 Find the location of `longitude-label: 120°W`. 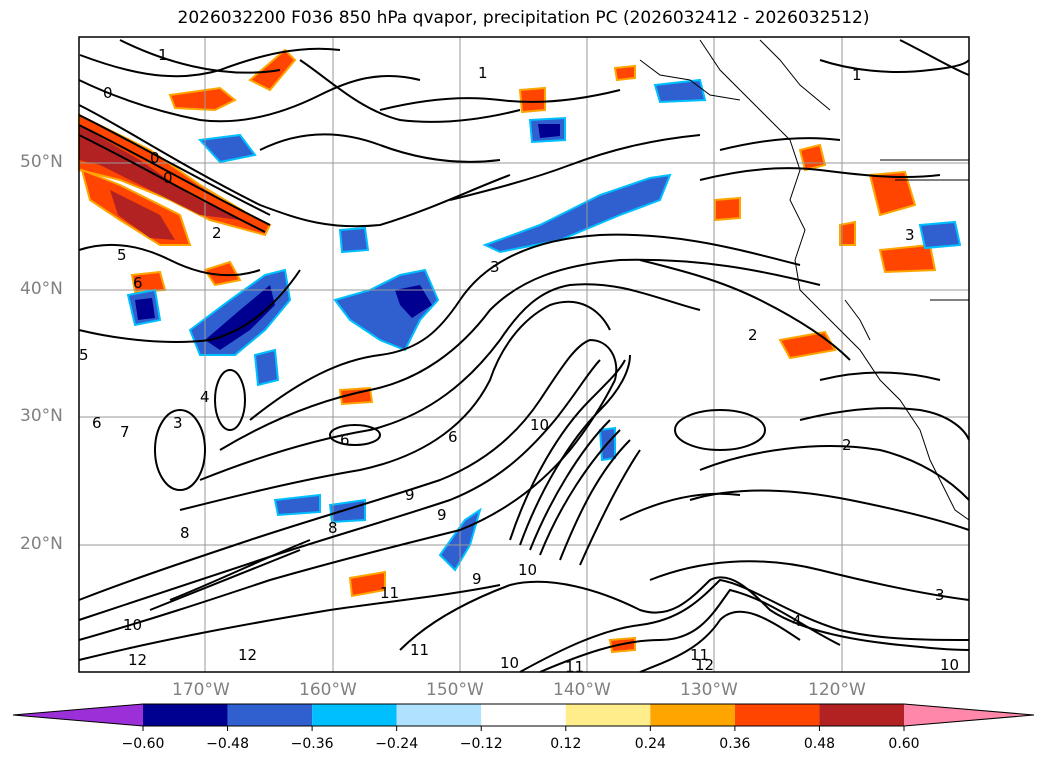

longitude-label: 120°W is located at coordinates (837, 690).